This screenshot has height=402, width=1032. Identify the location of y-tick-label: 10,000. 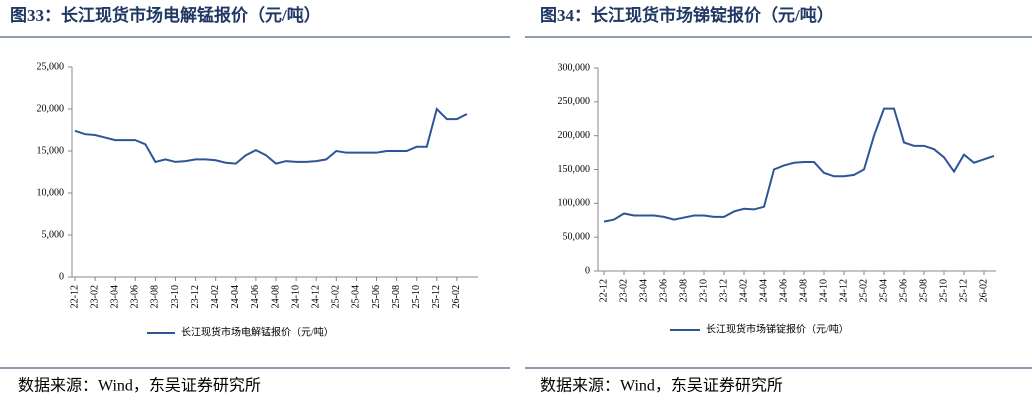
(51, 192).